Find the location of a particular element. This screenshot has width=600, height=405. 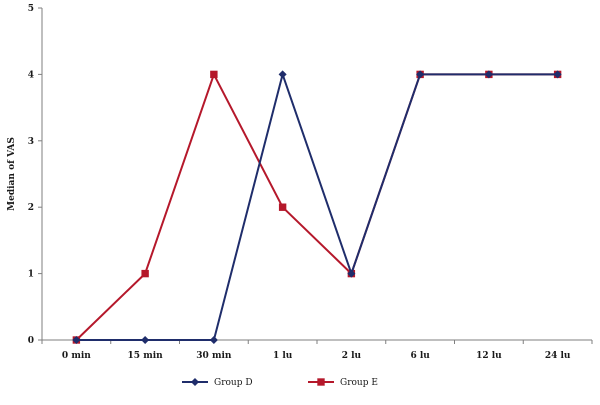

x-tick-label: 15 min is located at coordinates (146, 356).